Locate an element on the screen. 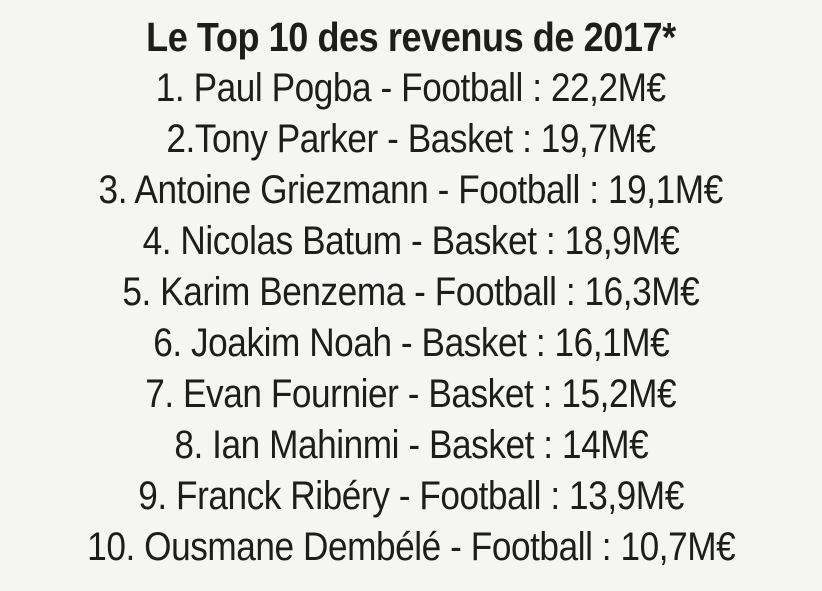  ranking-item-7: 7. Evan Fournier - Basket : 15,2M€ is located at coordinates (411, 394).